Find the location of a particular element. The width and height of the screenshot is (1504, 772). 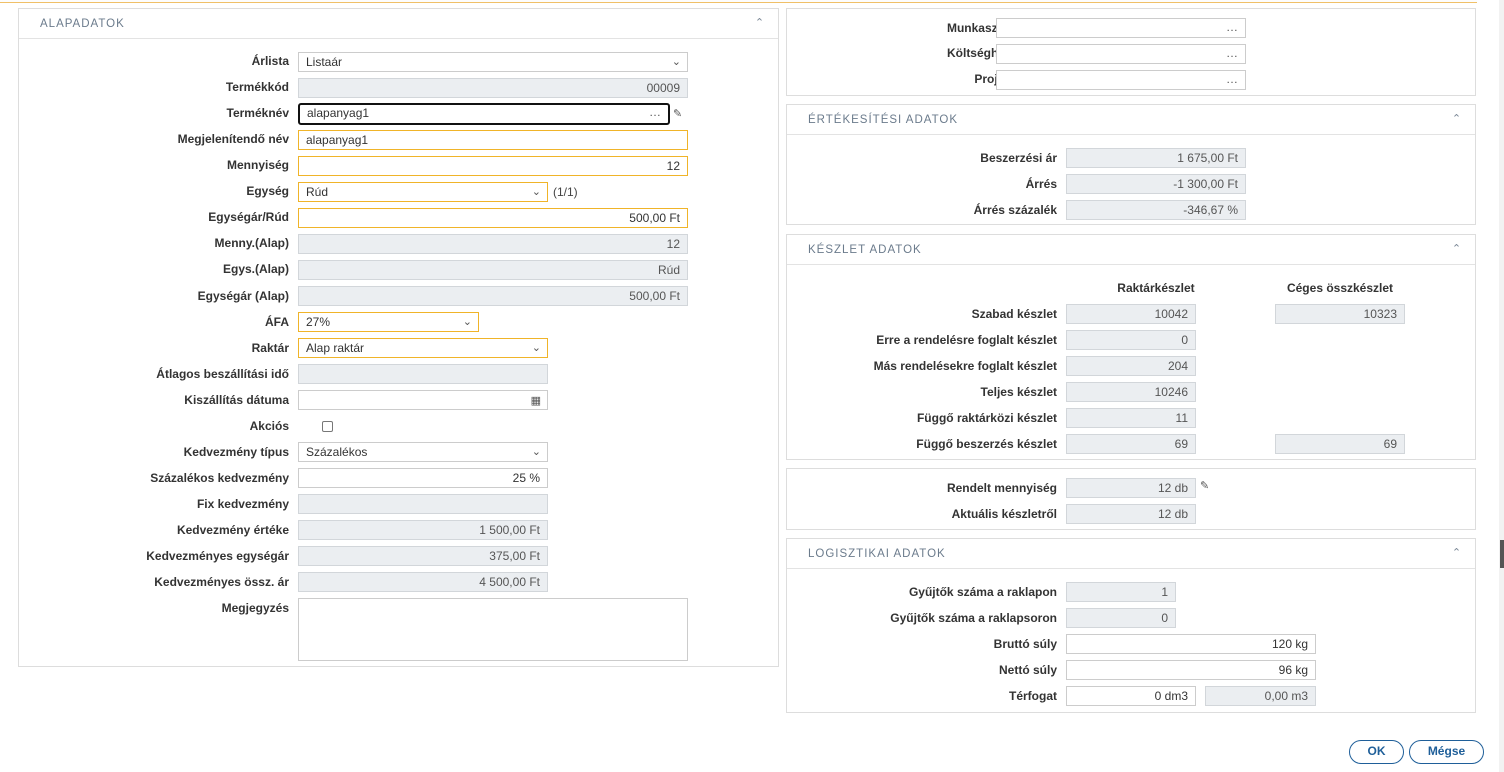

kedv-erteke-field: 1 500,00 Ft is located at coordinates (423, 530).